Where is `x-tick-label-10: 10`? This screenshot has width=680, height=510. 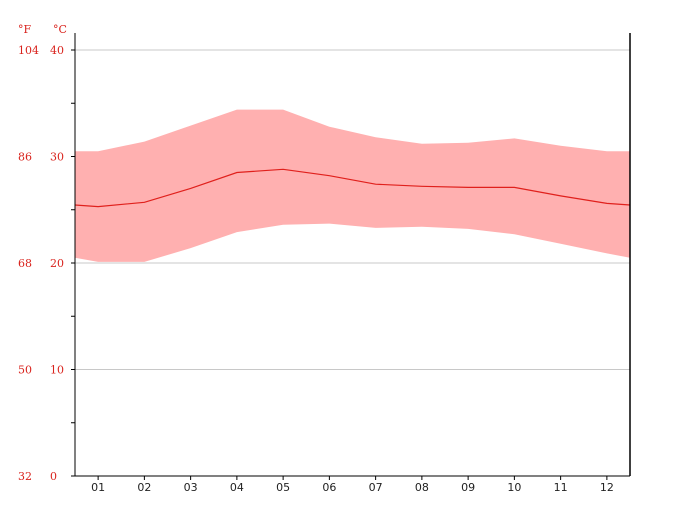
x-tick-label-10: 10 is located at coordinates (514, 487).